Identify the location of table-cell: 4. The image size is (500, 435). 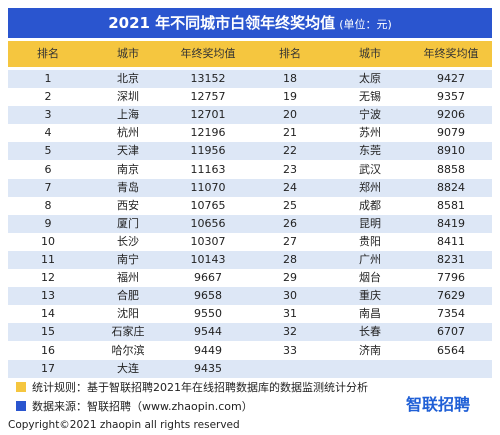
(48, 133).